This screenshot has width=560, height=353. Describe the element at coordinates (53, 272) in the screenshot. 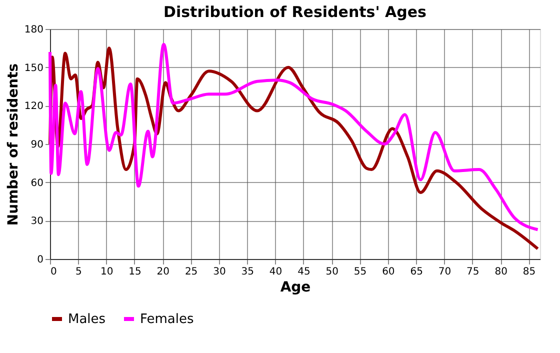

I see `x-tick-label: 0` at that location.